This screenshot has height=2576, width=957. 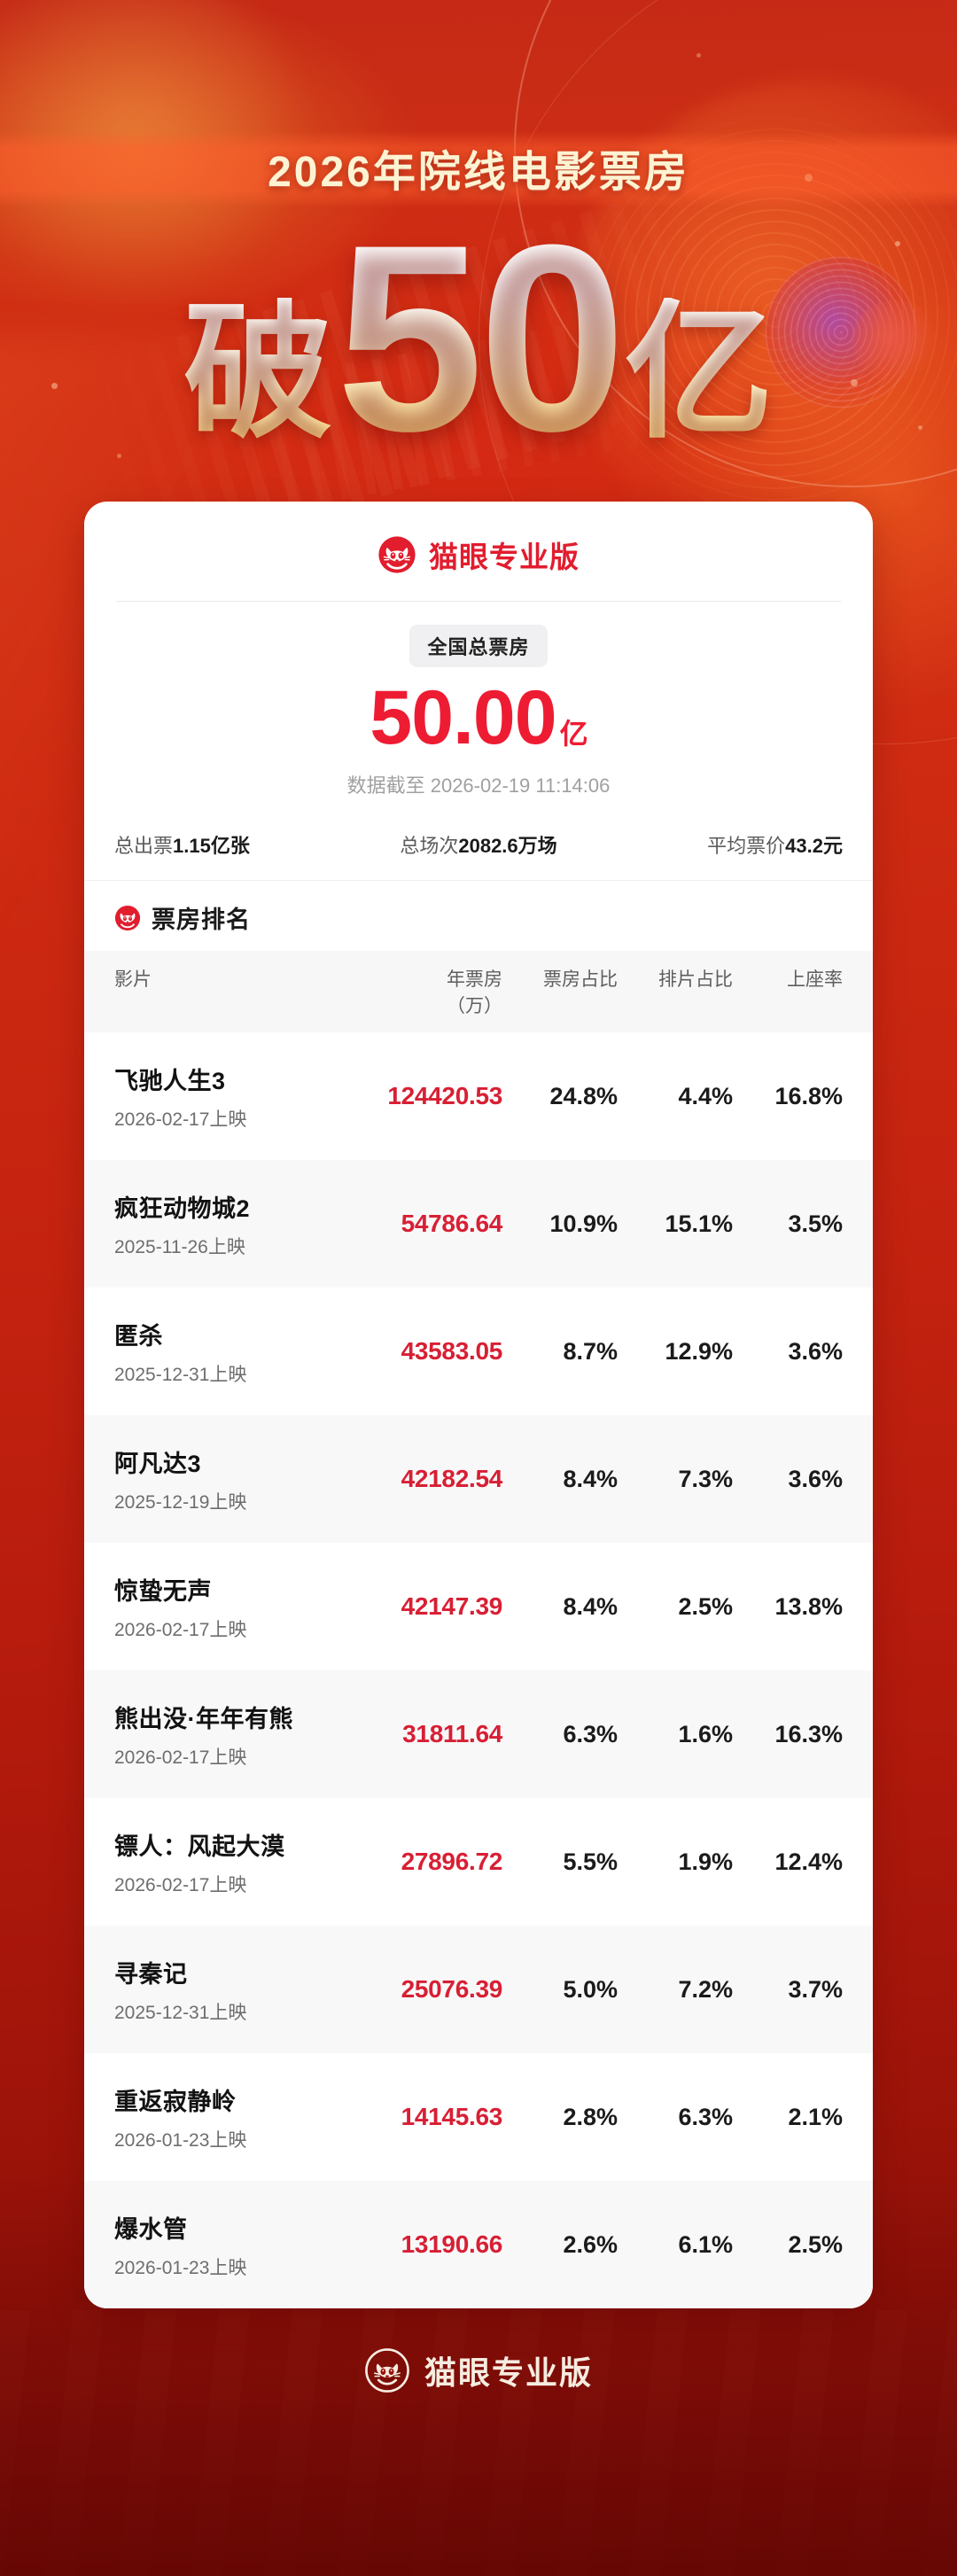 What do you see at coordinates (206, 1990) in the screenshot?
I see `cell-film: 寻秦记 2025-12-31上映` at bounding box center [206, 1990].